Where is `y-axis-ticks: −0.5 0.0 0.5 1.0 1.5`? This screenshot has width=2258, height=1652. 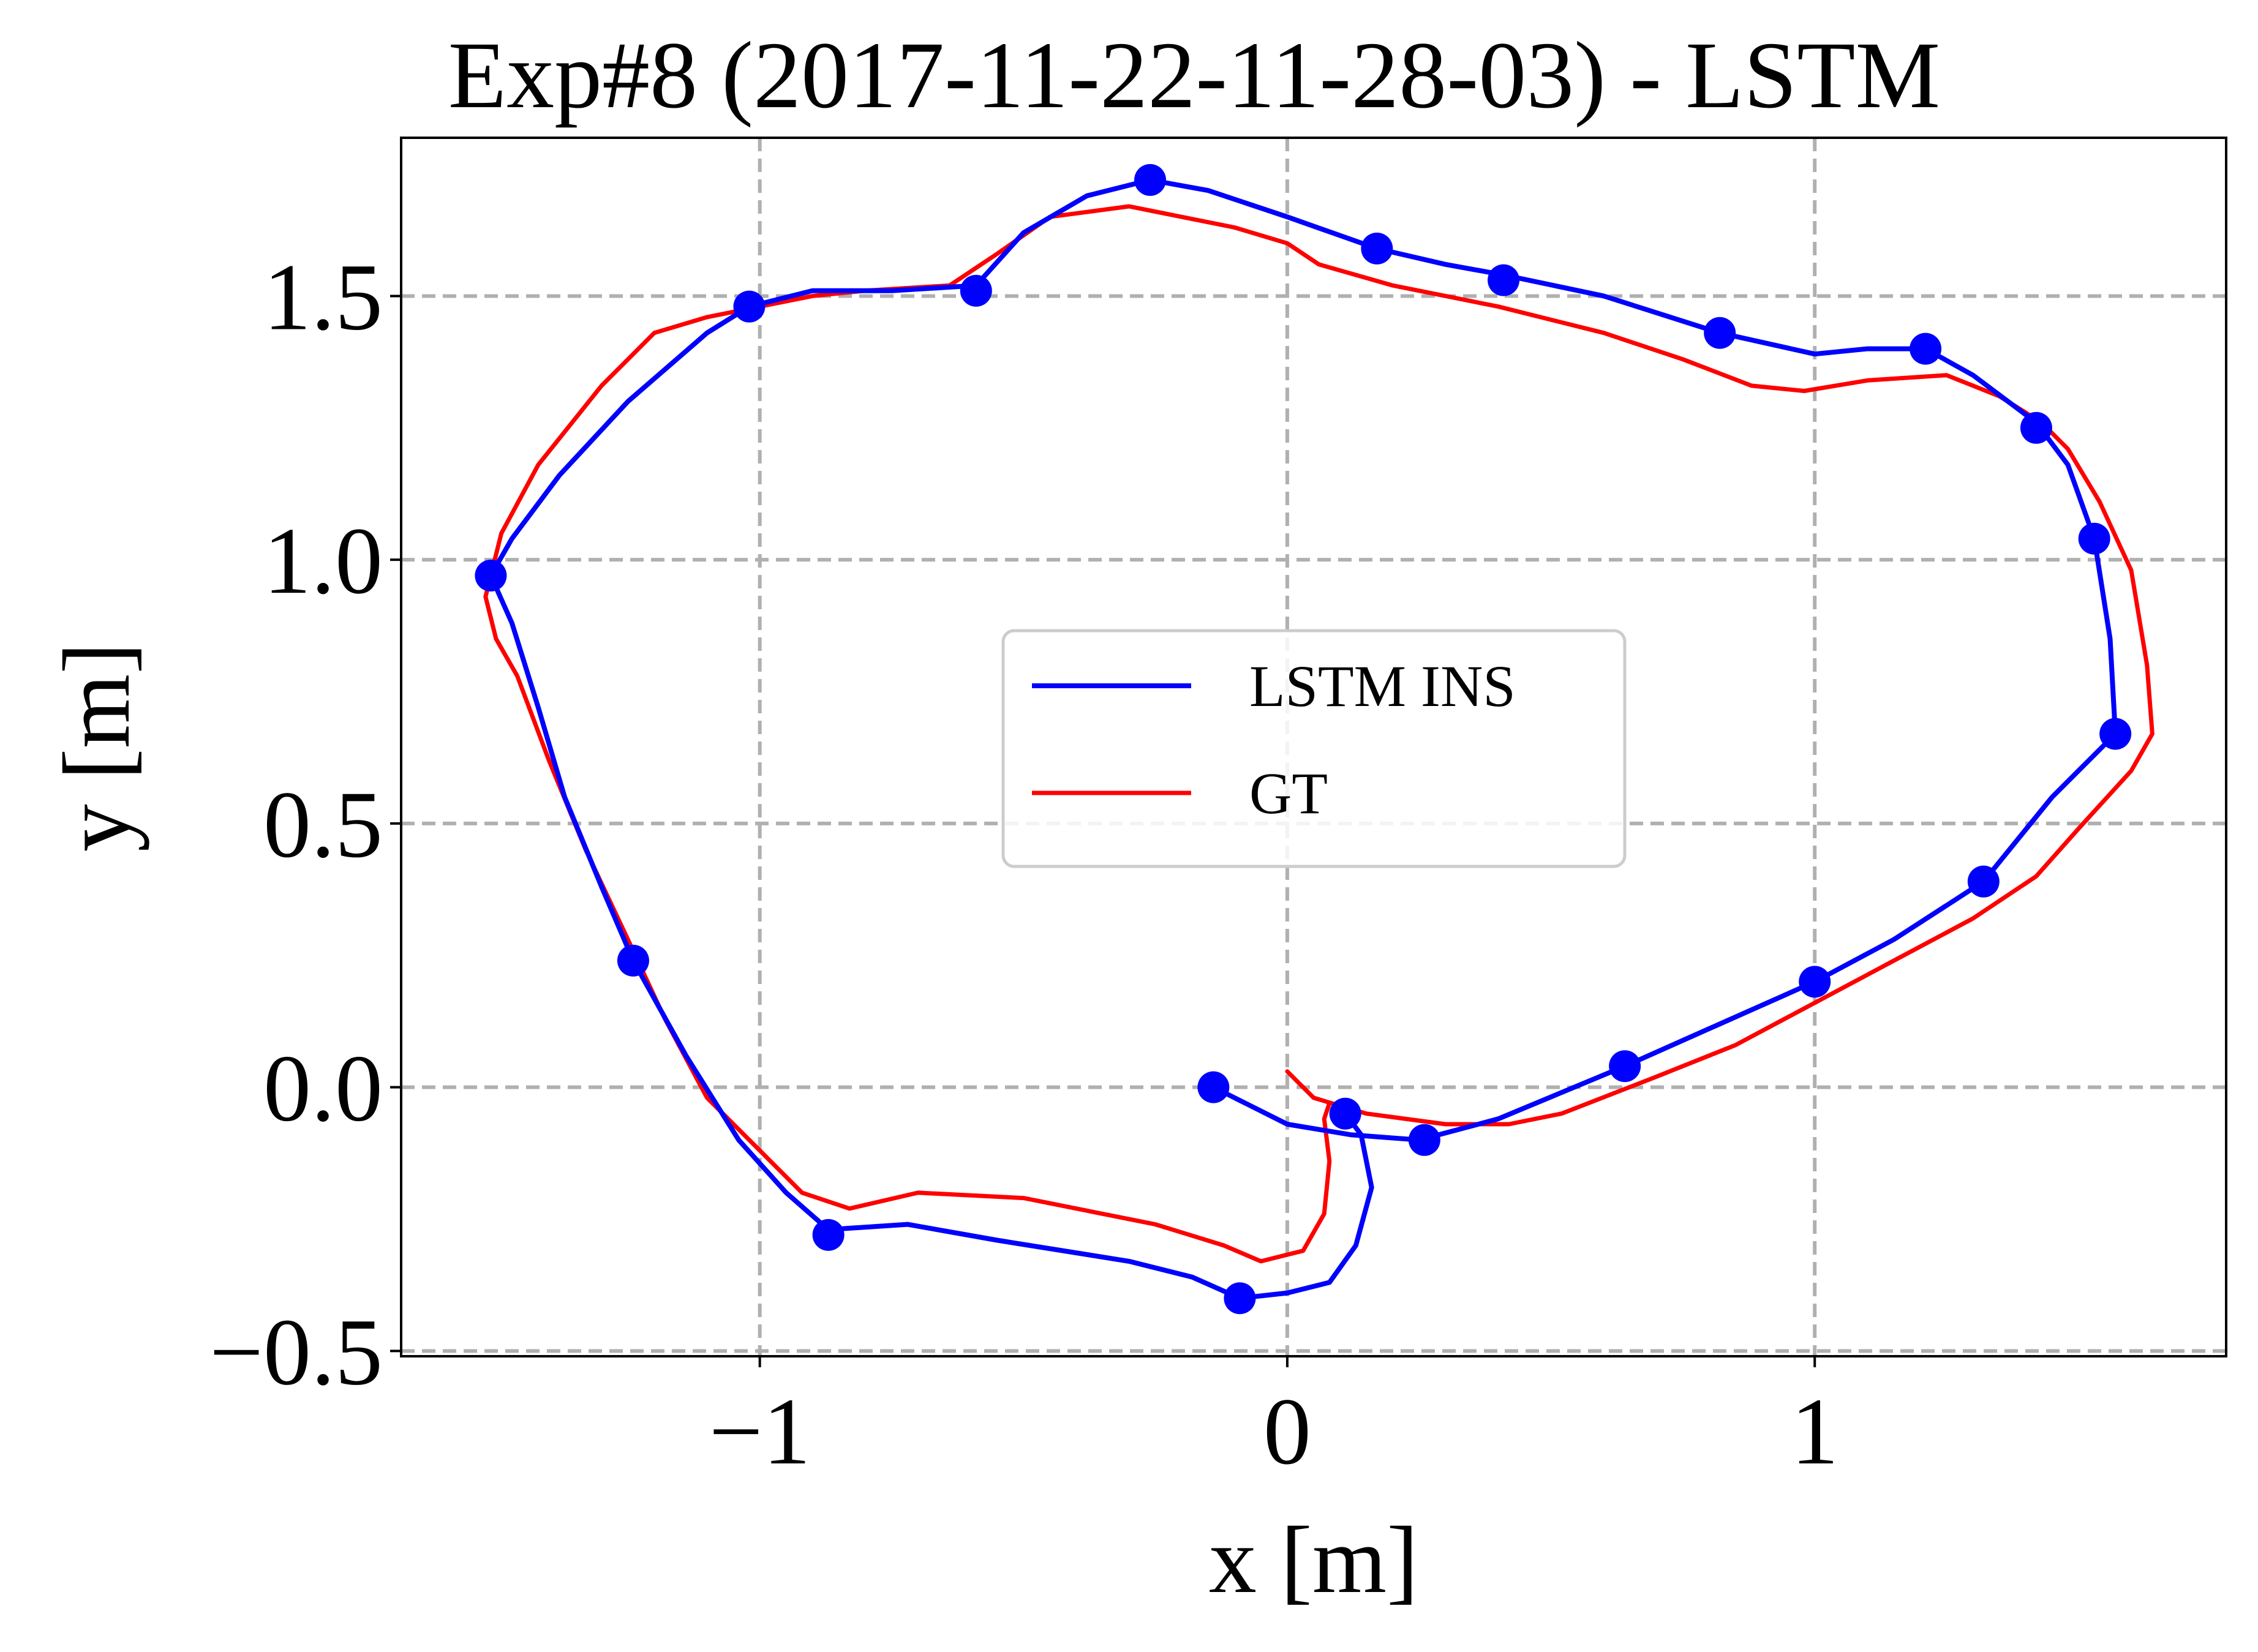 y-axis-ticks: −0.5 0.0 0.5 1.0 1.5 is located at coordinates (305, 824).